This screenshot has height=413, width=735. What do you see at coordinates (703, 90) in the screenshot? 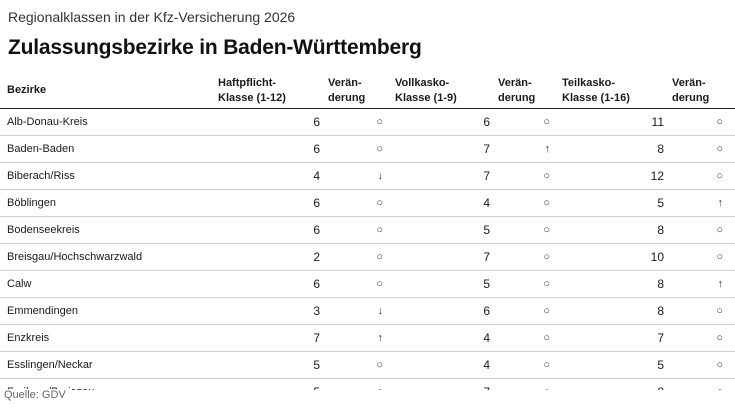
I see `column-header-veraenderung-teilkasko: Verän- derung` at bounding box center [703, 90].